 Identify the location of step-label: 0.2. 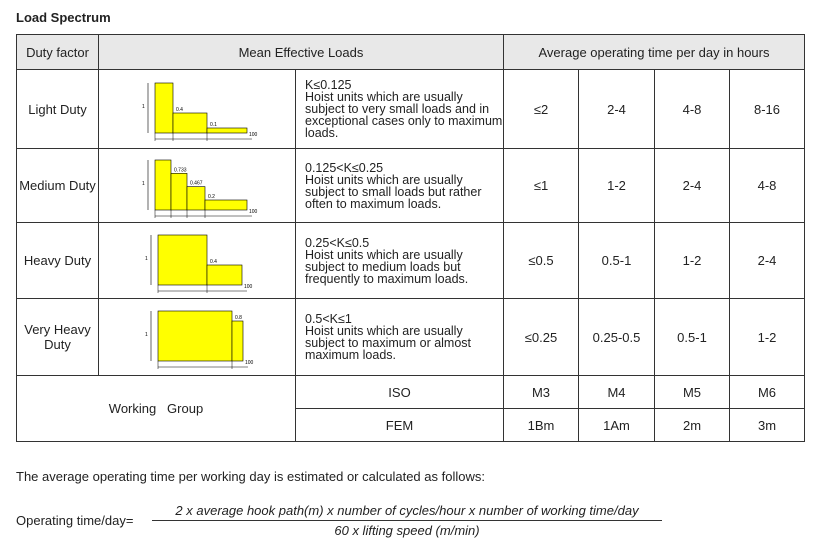
(211, 197).